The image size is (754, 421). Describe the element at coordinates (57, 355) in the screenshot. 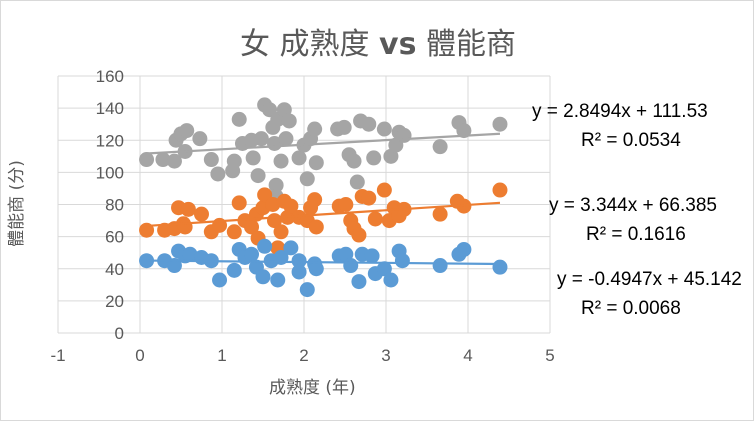

I see `x-tick-label: -1` at that location.